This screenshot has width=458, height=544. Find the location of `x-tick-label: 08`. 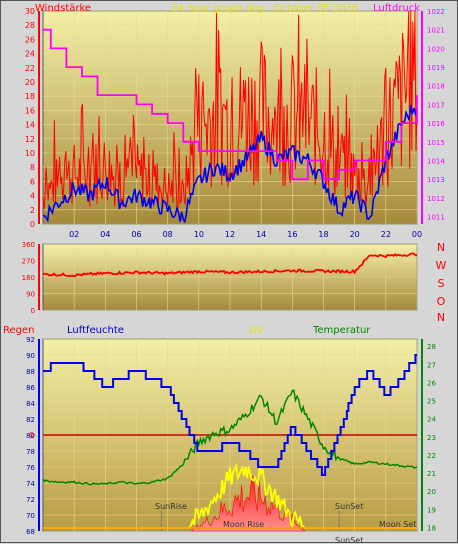

x-tick-label: 08 is located at coordinates (168, 234).